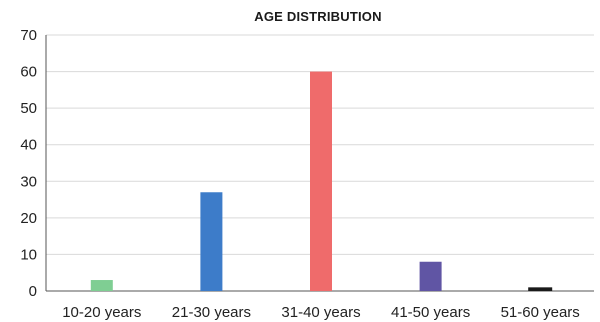 This screenshot has height=322, width=600. Describe the element at coordinates (317, 16) in the screenshot. I see `chart-title: AGE DISTRIBUTION` at that location.